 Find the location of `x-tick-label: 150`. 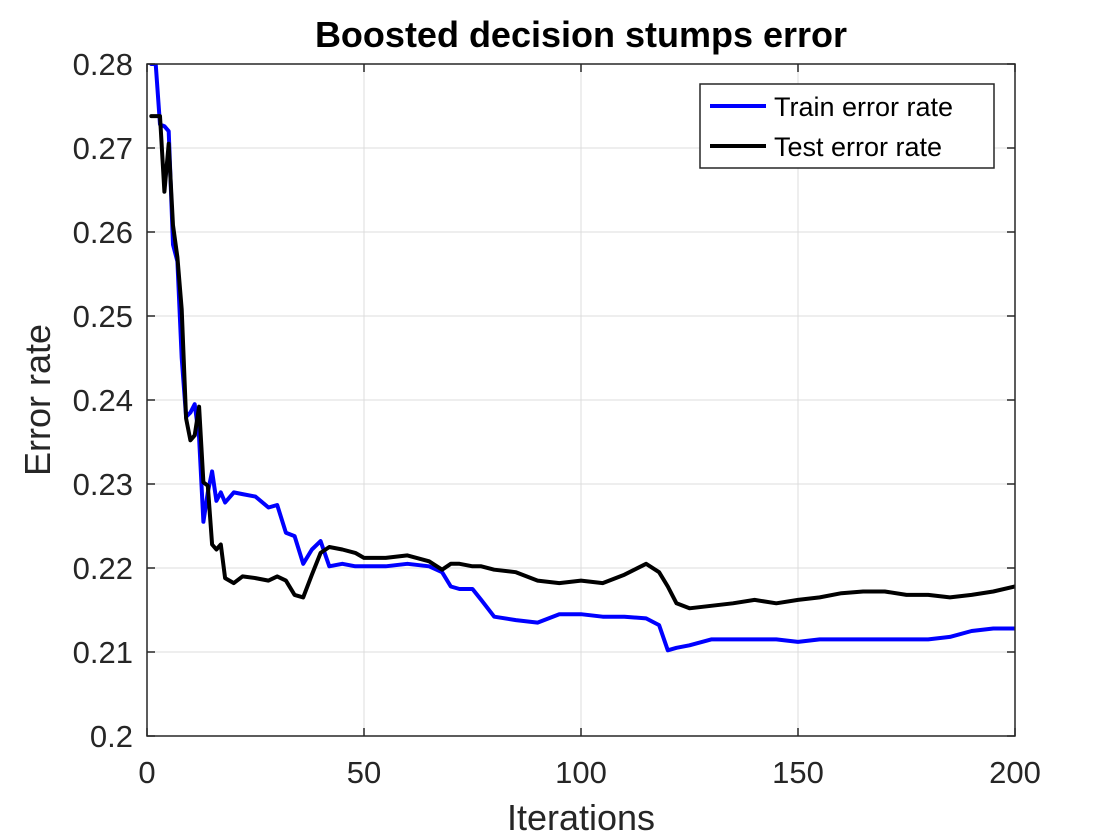

x-tick-label: 150 is located at coordinates (798, 772).